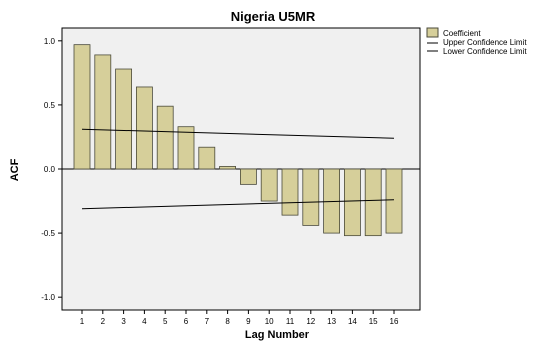 Image resolution: width=544 pixels, height=343 pixels. I want to click on x-tick-label: 12, so click(310, 321).